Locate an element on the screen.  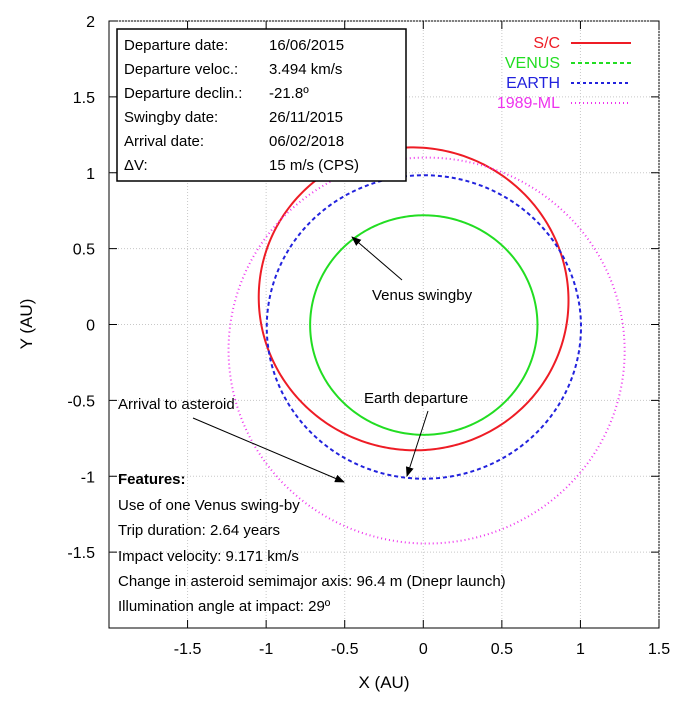
feature-line-3: Impact velocity: 9.171 km/s is located at coordinates (208, 556).